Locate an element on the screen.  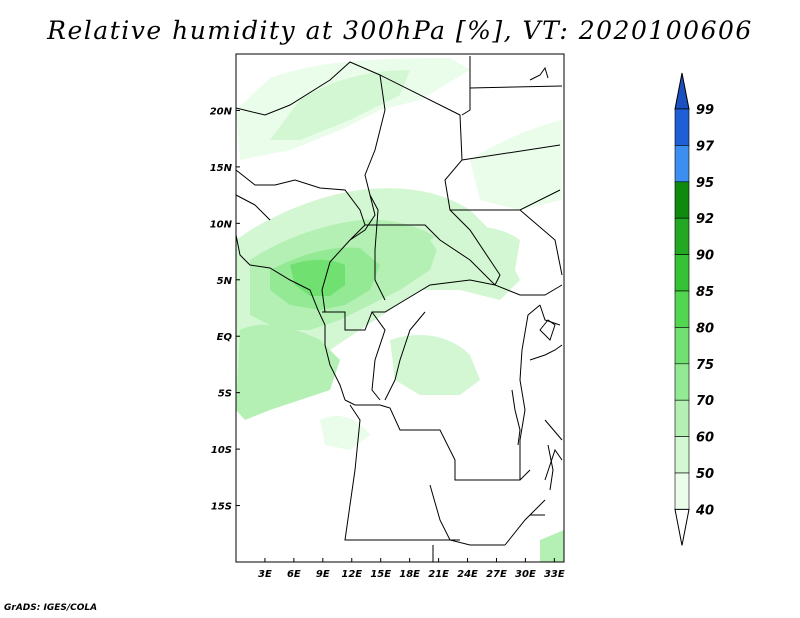
x-tick-label: 12E is located at coordinates (351, 574).